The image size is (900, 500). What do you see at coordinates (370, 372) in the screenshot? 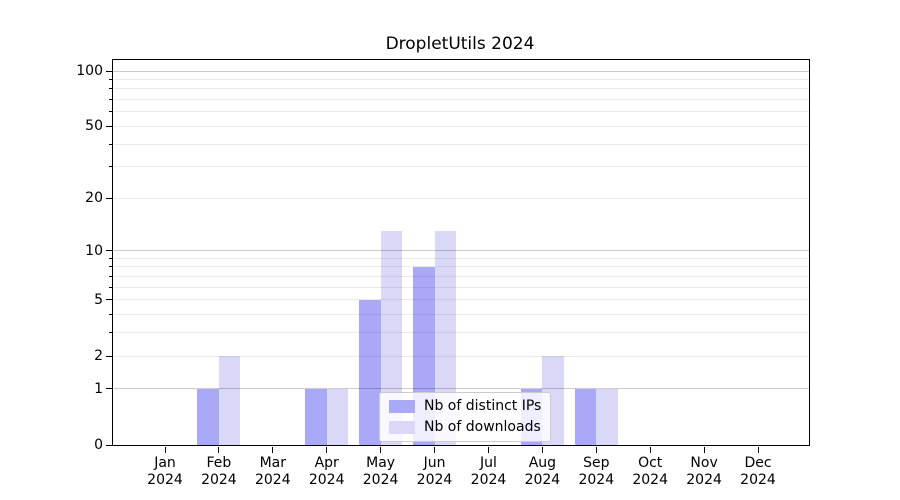
I see `bar-distinct-ips-may` at bounding box center [370, 372].